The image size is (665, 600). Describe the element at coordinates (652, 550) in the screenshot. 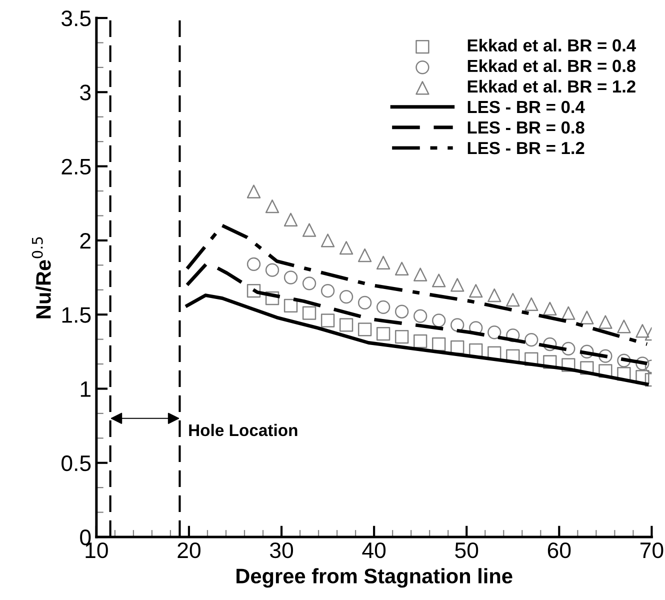

I see `x-tick-label: 70` at that location.